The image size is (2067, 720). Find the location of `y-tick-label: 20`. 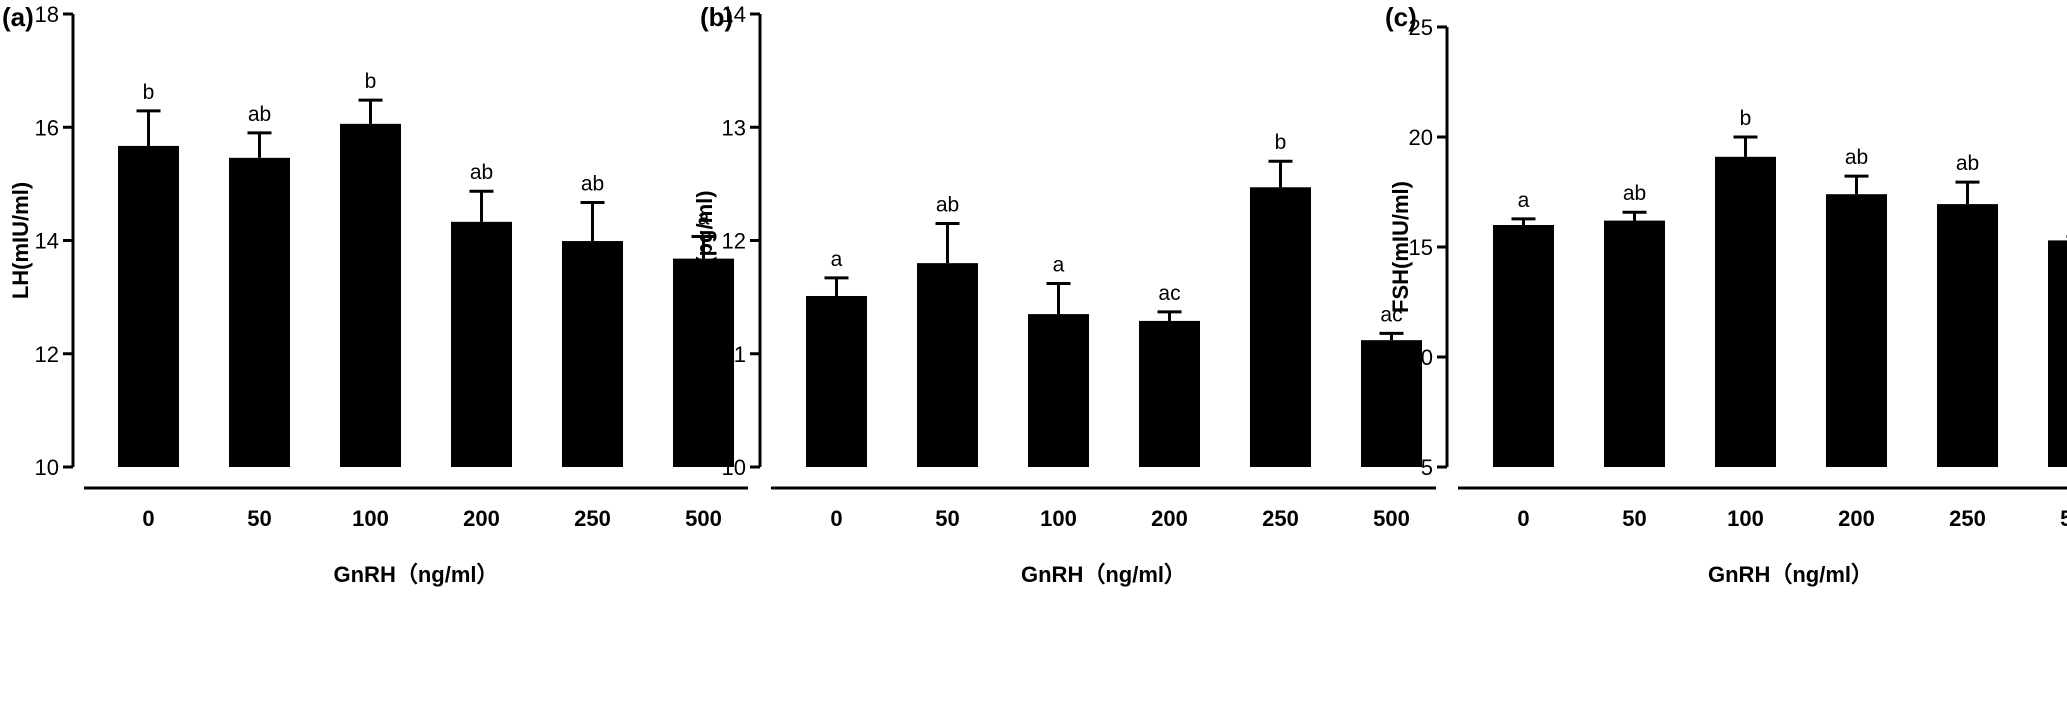

y-tick-label: 20 is located at coordinates (1421, 137).